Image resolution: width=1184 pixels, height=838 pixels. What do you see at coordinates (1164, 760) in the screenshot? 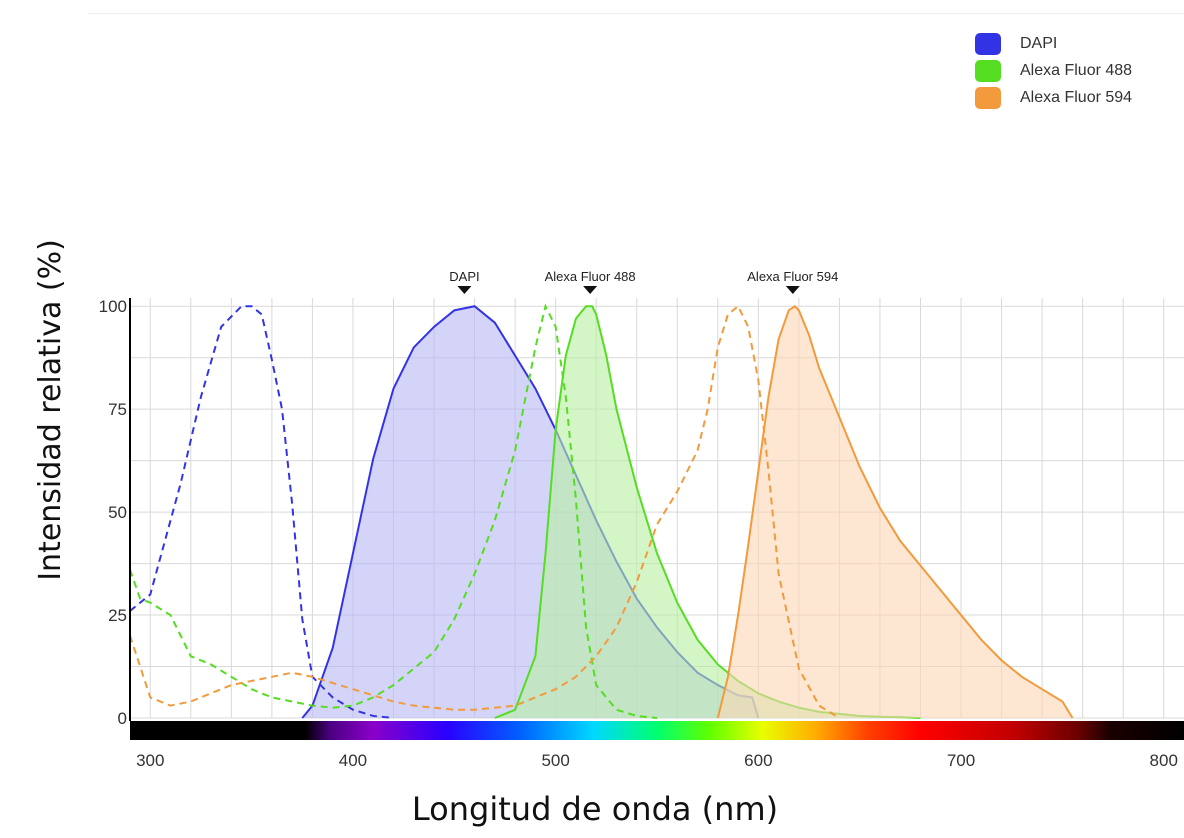
I see `x-tick-label: 800` at bounding box center [1164, 760].